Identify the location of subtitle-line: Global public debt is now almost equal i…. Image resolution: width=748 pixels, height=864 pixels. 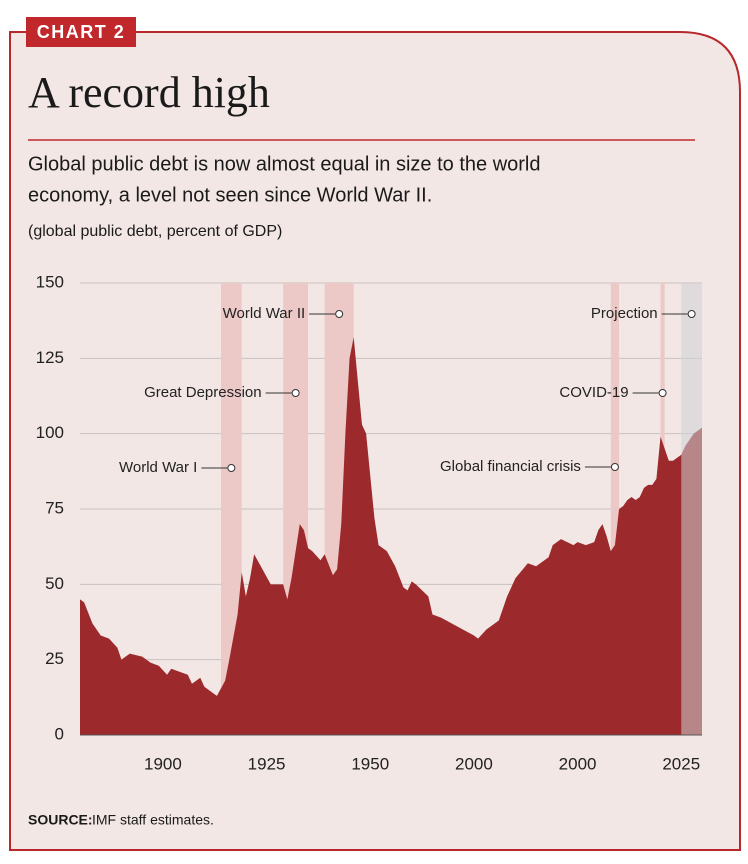
(284, 164).